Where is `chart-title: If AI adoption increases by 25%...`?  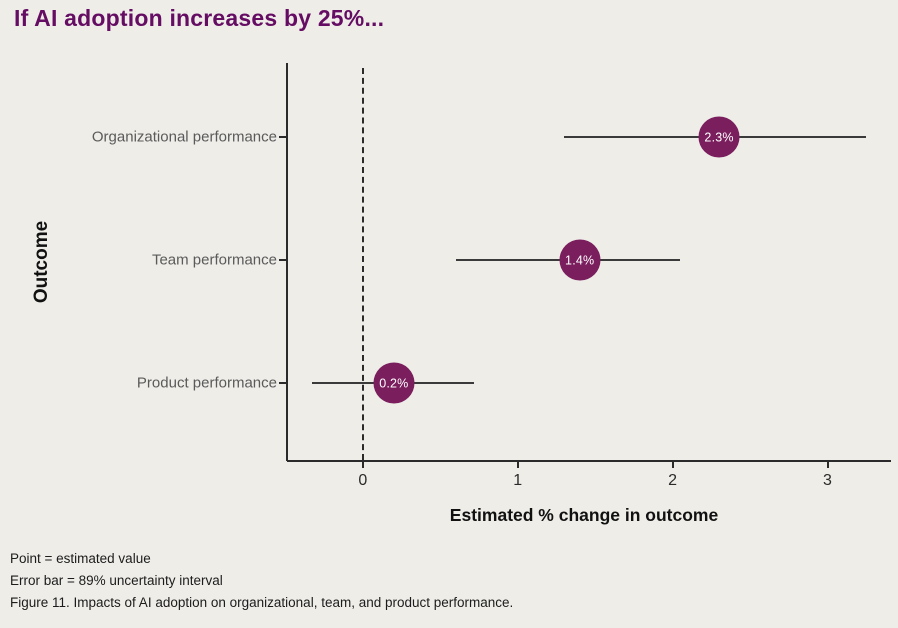 chart-title: If AI adoption increases by 25%... is located at coordinates (199, 18).